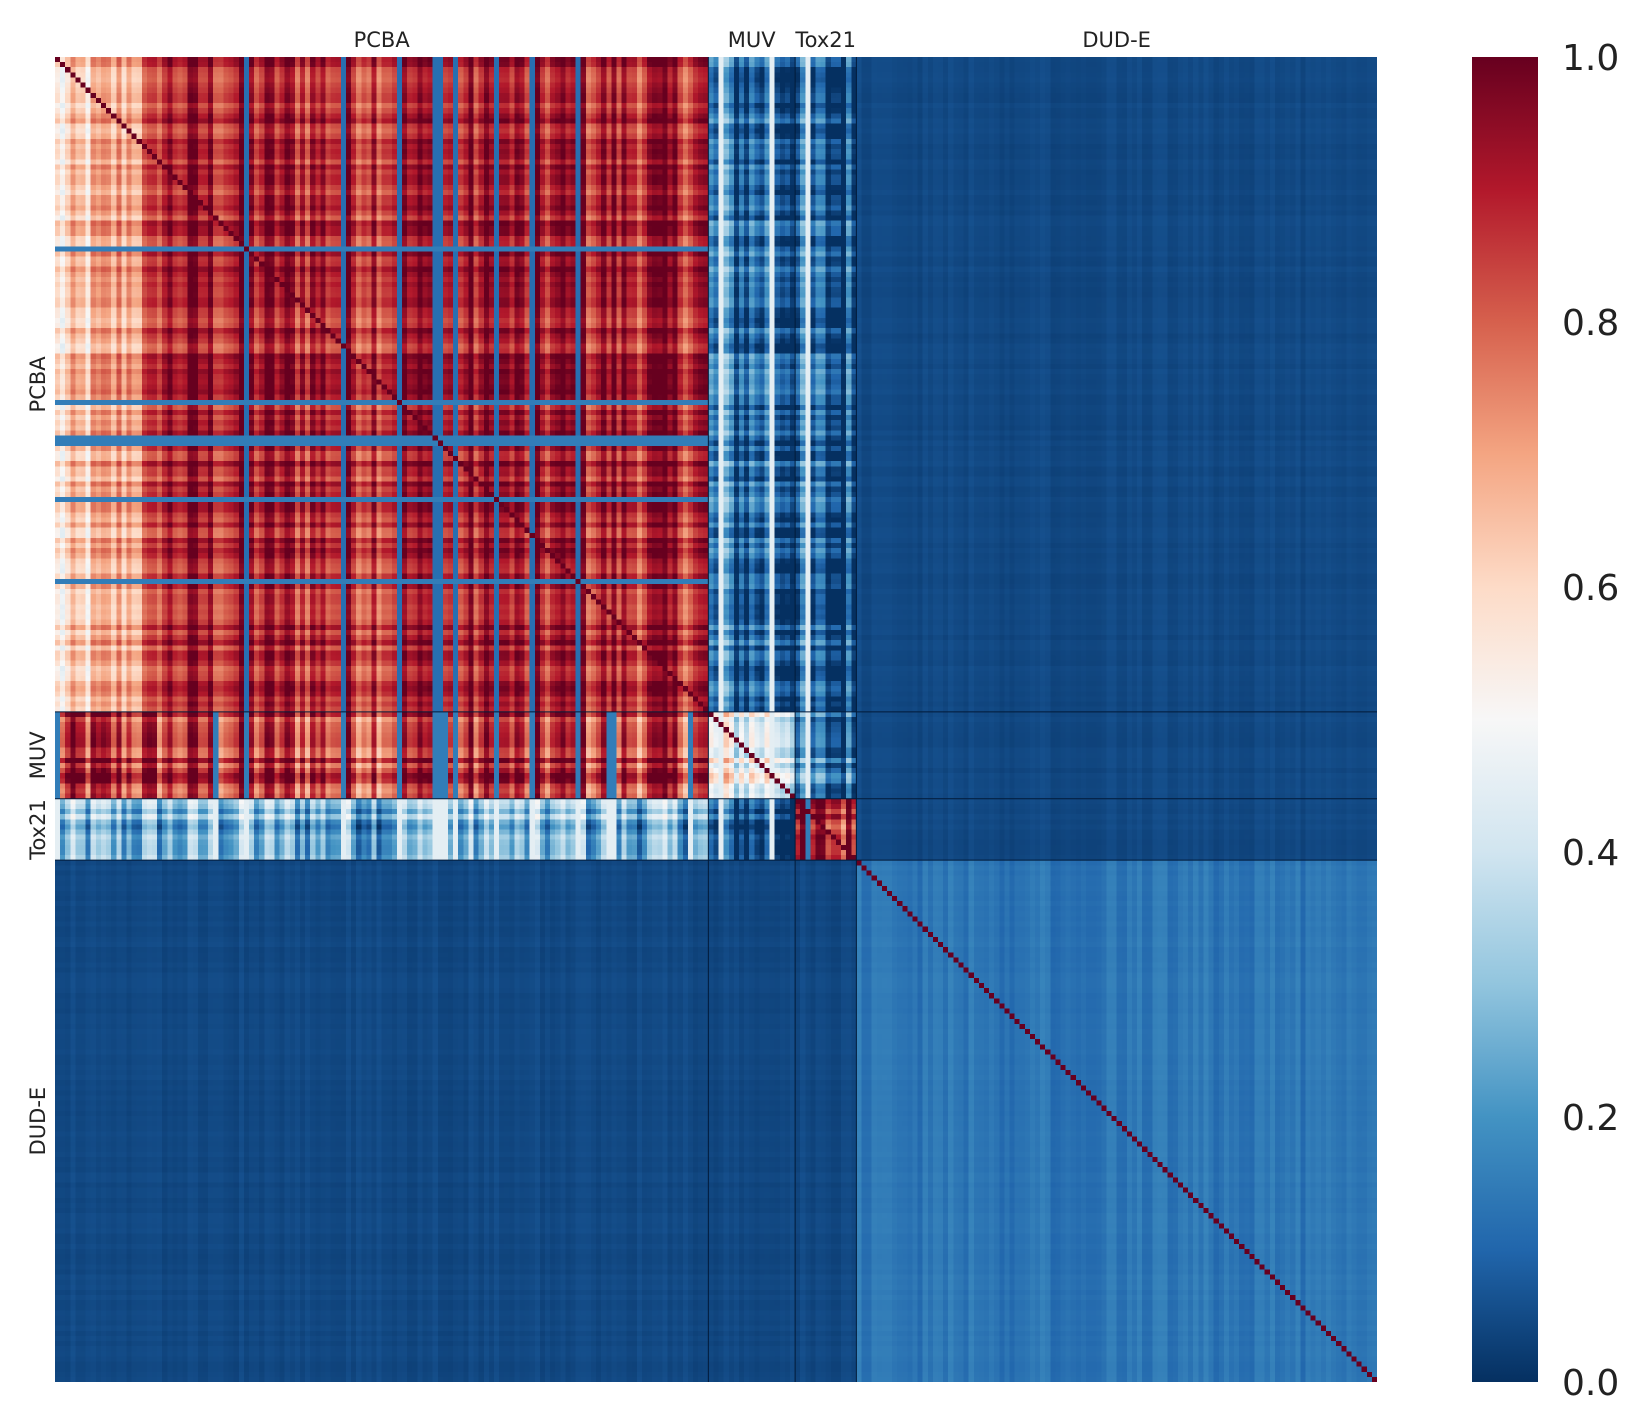 The image size is (1647, 1427). I want to click on row-group-label-dude: DUD-E, so click(38, 1121).